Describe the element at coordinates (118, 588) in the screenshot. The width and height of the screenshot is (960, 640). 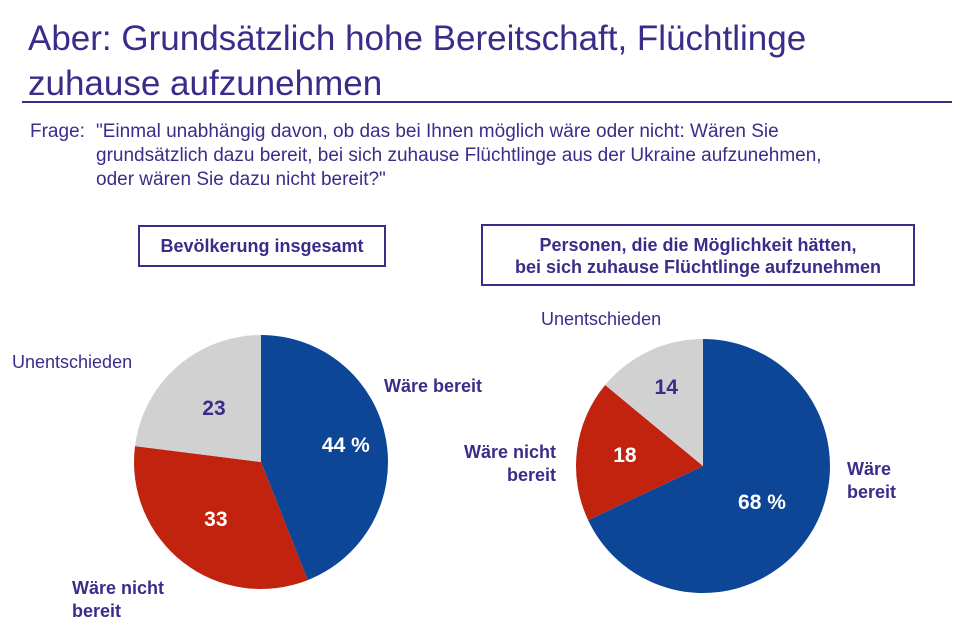
I see `chart1-legend-nicht-bereit-line1: Wäre nicht` at that location.